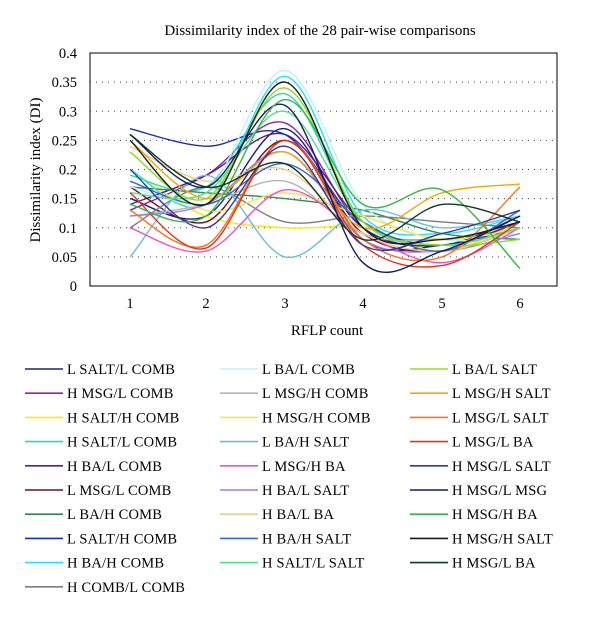 The image size is (600, 617). Describe the element at coordinates (315, 394) in the screenshot. I see `legend-label-l-msg-h-comb: L MSG/H COMB` at that location.